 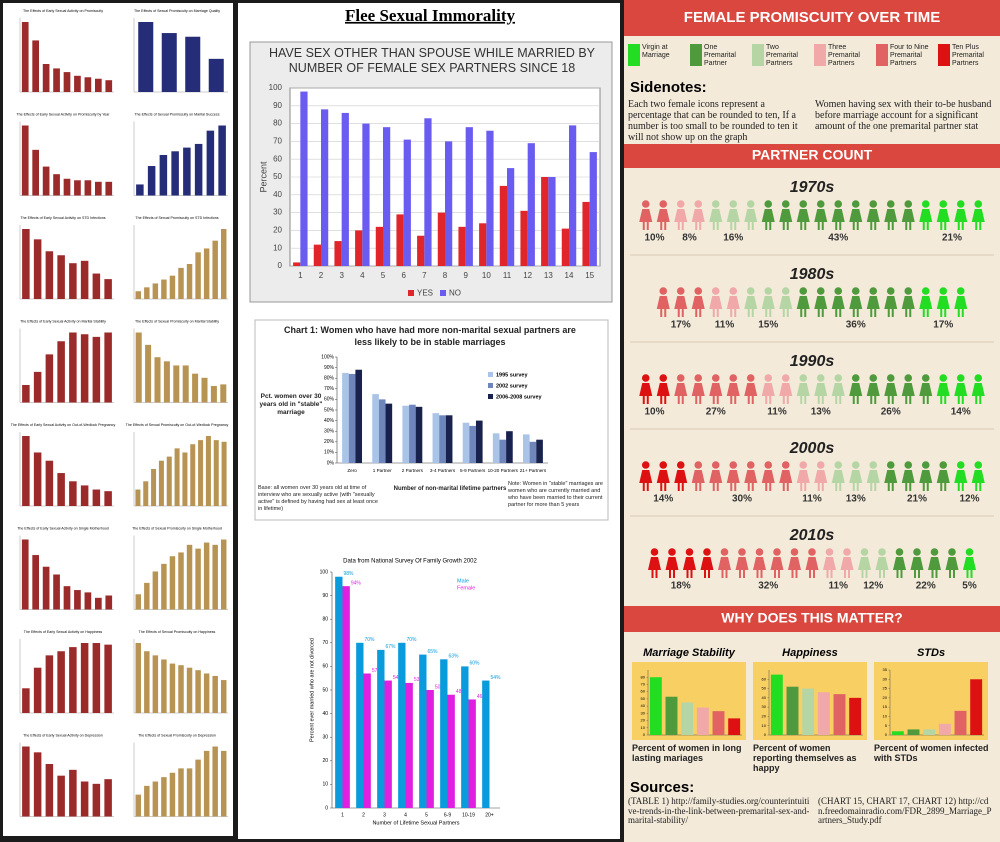 What do you see at coordinates (812, 274) in the screenshot?
I see `decade-title: 1980s` at bounding box center [812, 274].